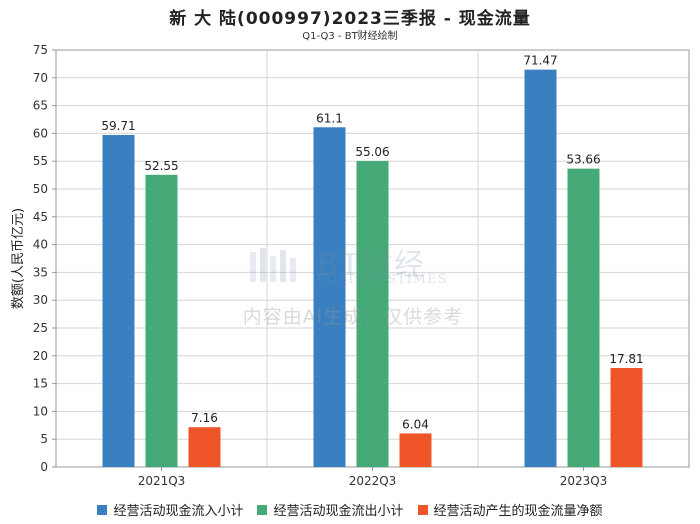 The width and height of the screenshot is (700, 524). Describe the element at coordinates (583, 160) in the screenshot. I see `bar-value-label: 53.66` at that location.